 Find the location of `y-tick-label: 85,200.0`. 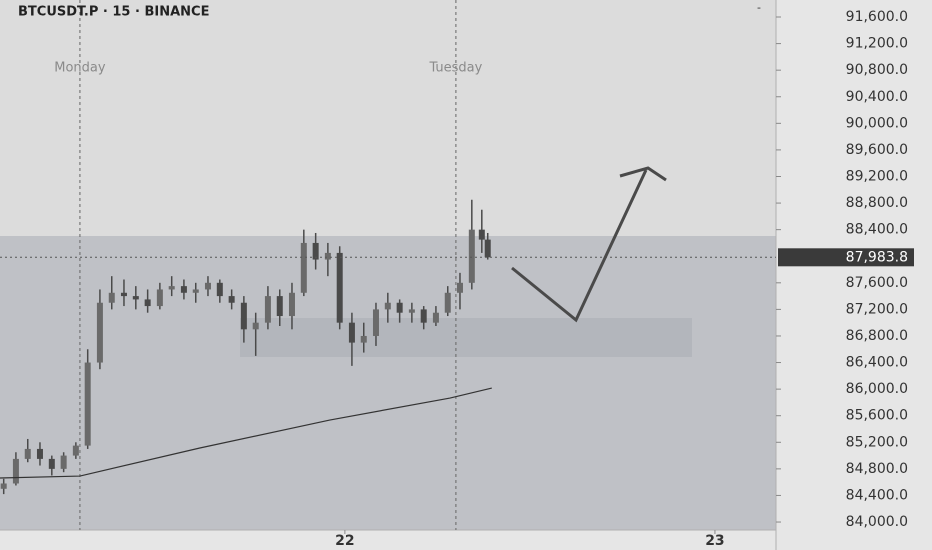

y-tick-label: 85,200.0 is located at coordinates (877, 442).